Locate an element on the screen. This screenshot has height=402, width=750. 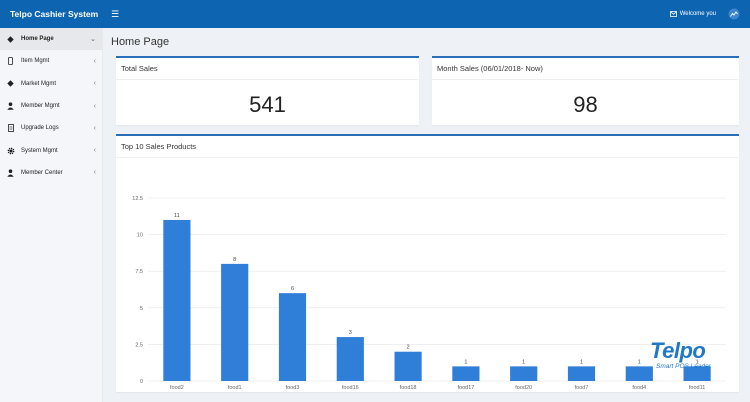
hamburger-icon: ☰ is located at coordinates (115, 13).